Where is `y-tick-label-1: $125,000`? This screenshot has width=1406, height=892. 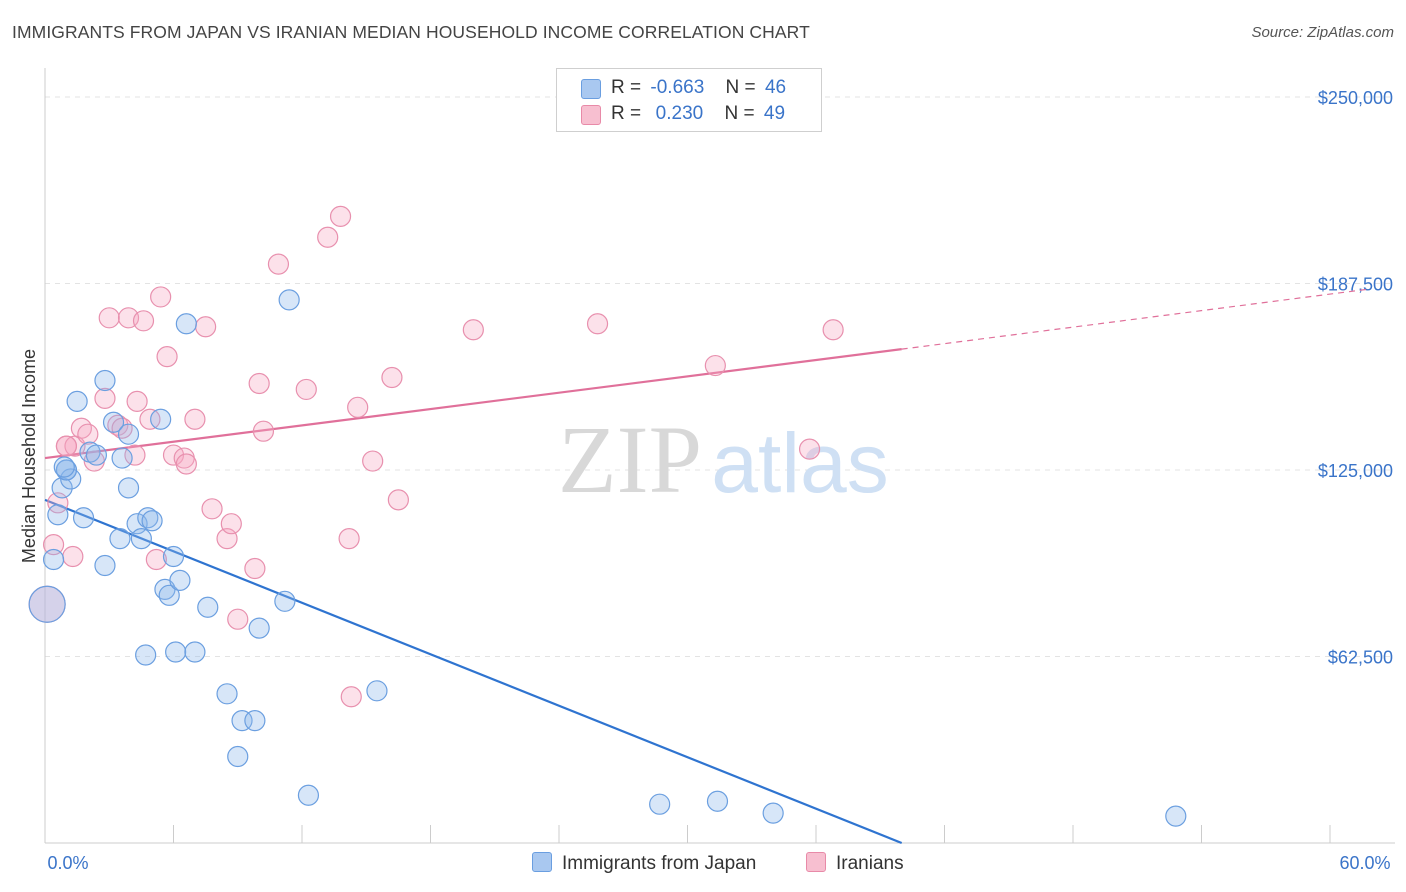
y-tick-label-1: $125,000 is located at coordinates (1355, 471).